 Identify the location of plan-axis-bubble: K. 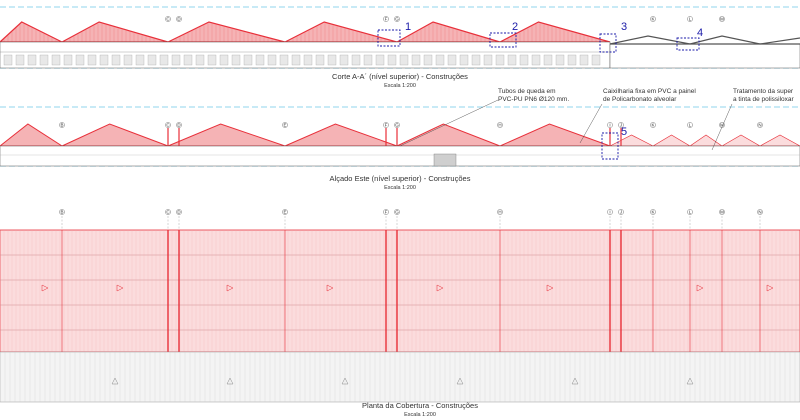
(653, 212).